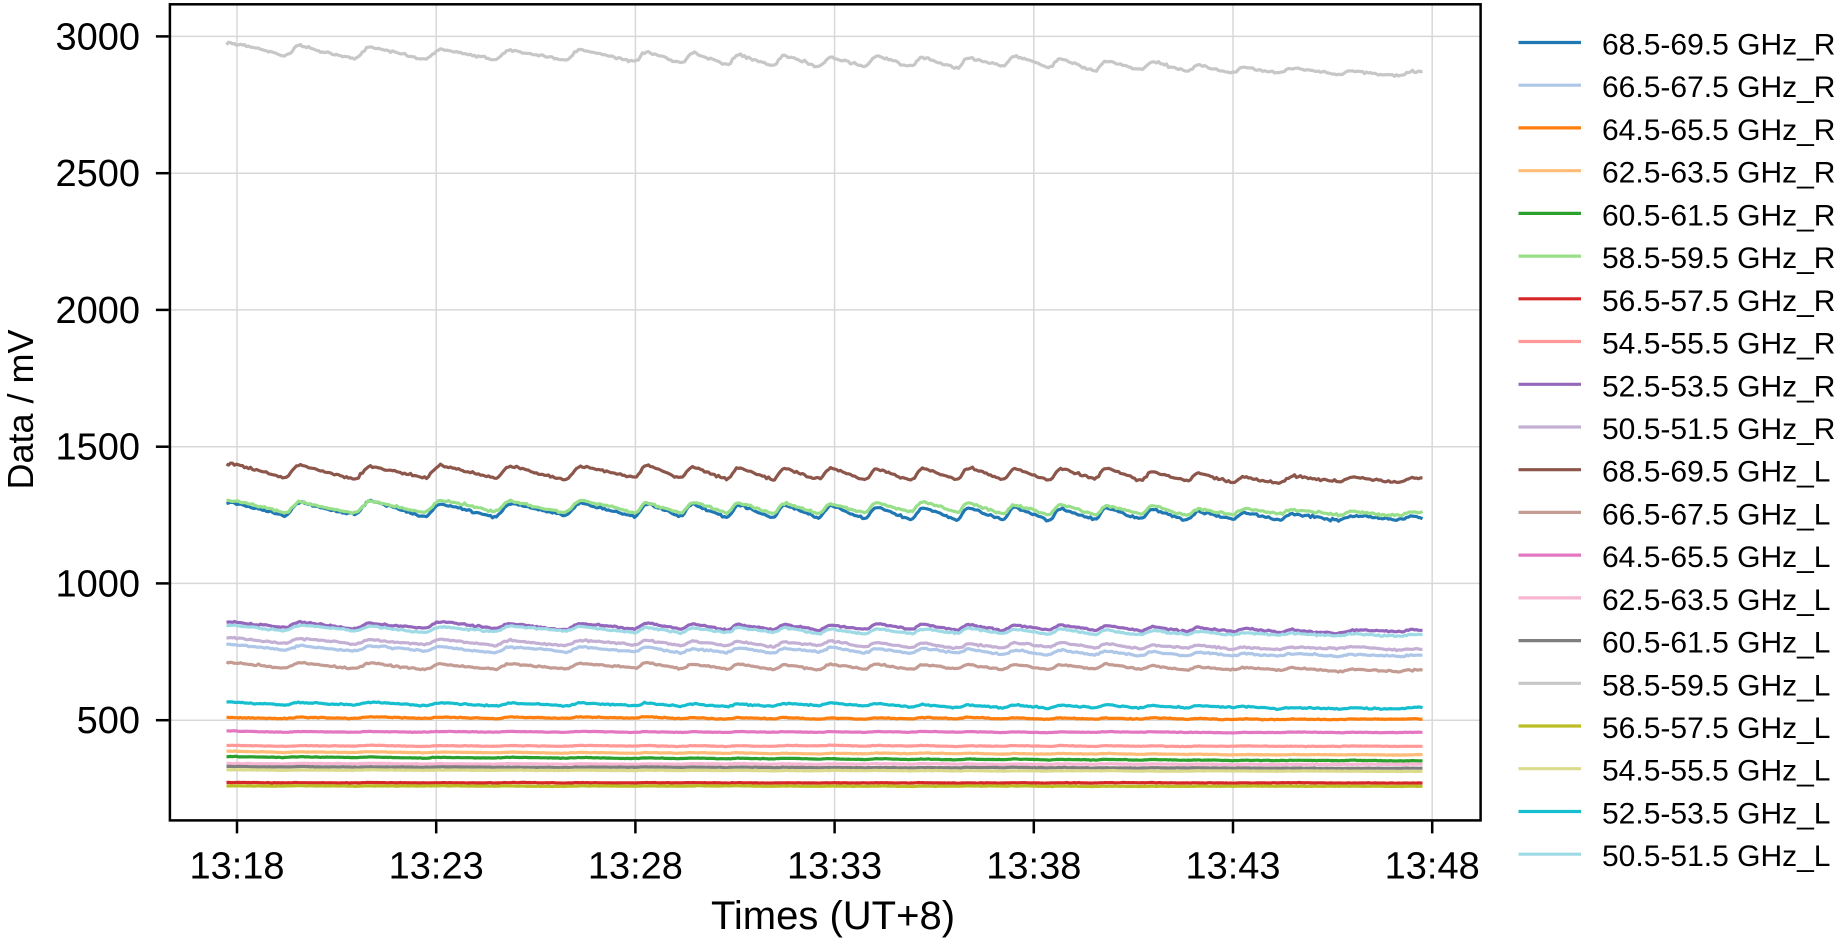  I want to click on svg-text: 13:38, so click(1033, 867).